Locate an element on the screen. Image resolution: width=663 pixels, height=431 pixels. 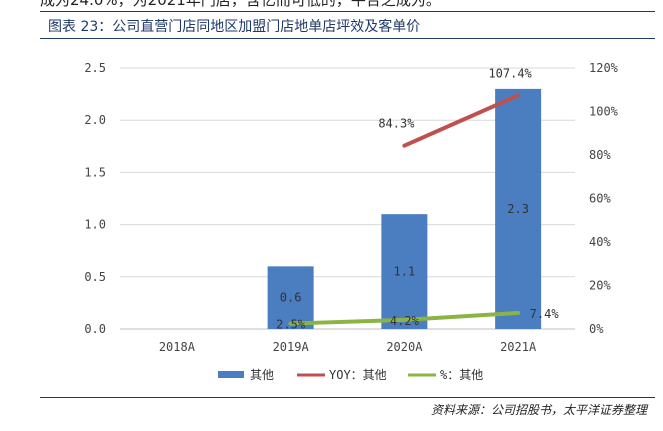
y-right-tick-label: 0% is located at coordinates (596, 329).